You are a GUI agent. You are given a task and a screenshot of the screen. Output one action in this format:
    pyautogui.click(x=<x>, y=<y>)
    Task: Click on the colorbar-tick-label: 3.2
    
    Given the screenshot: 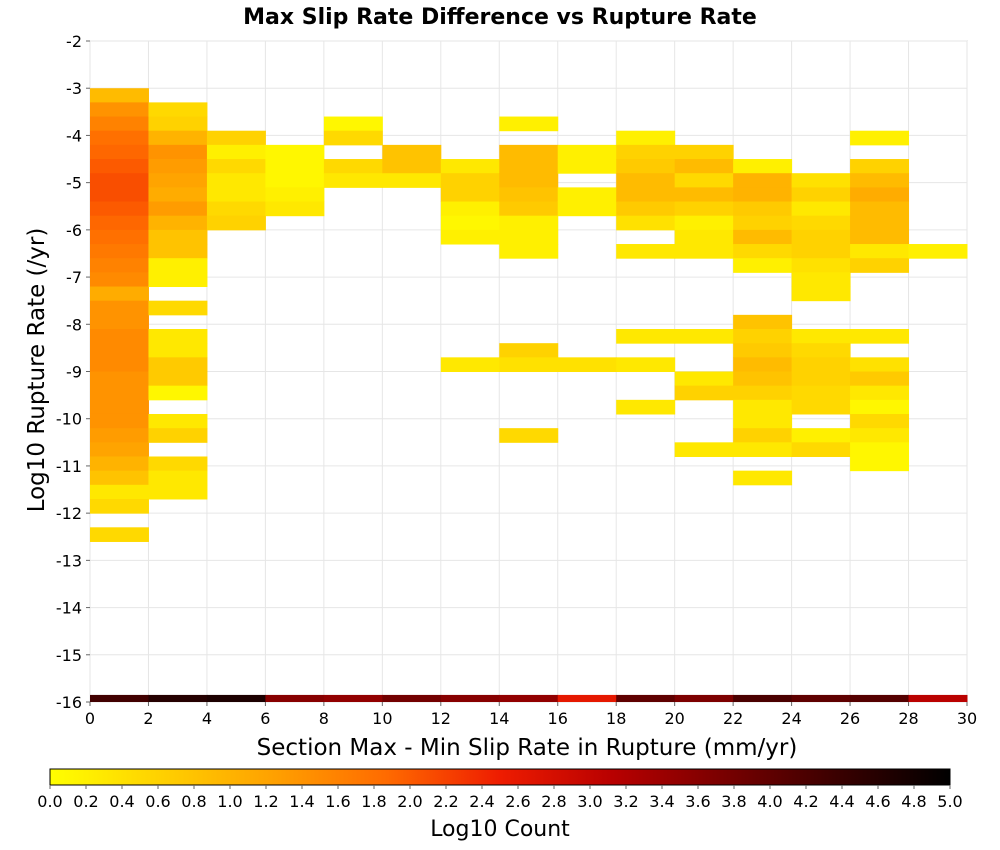 What is the action you would take?
    pyautogui.click(x=625, y=801)
    